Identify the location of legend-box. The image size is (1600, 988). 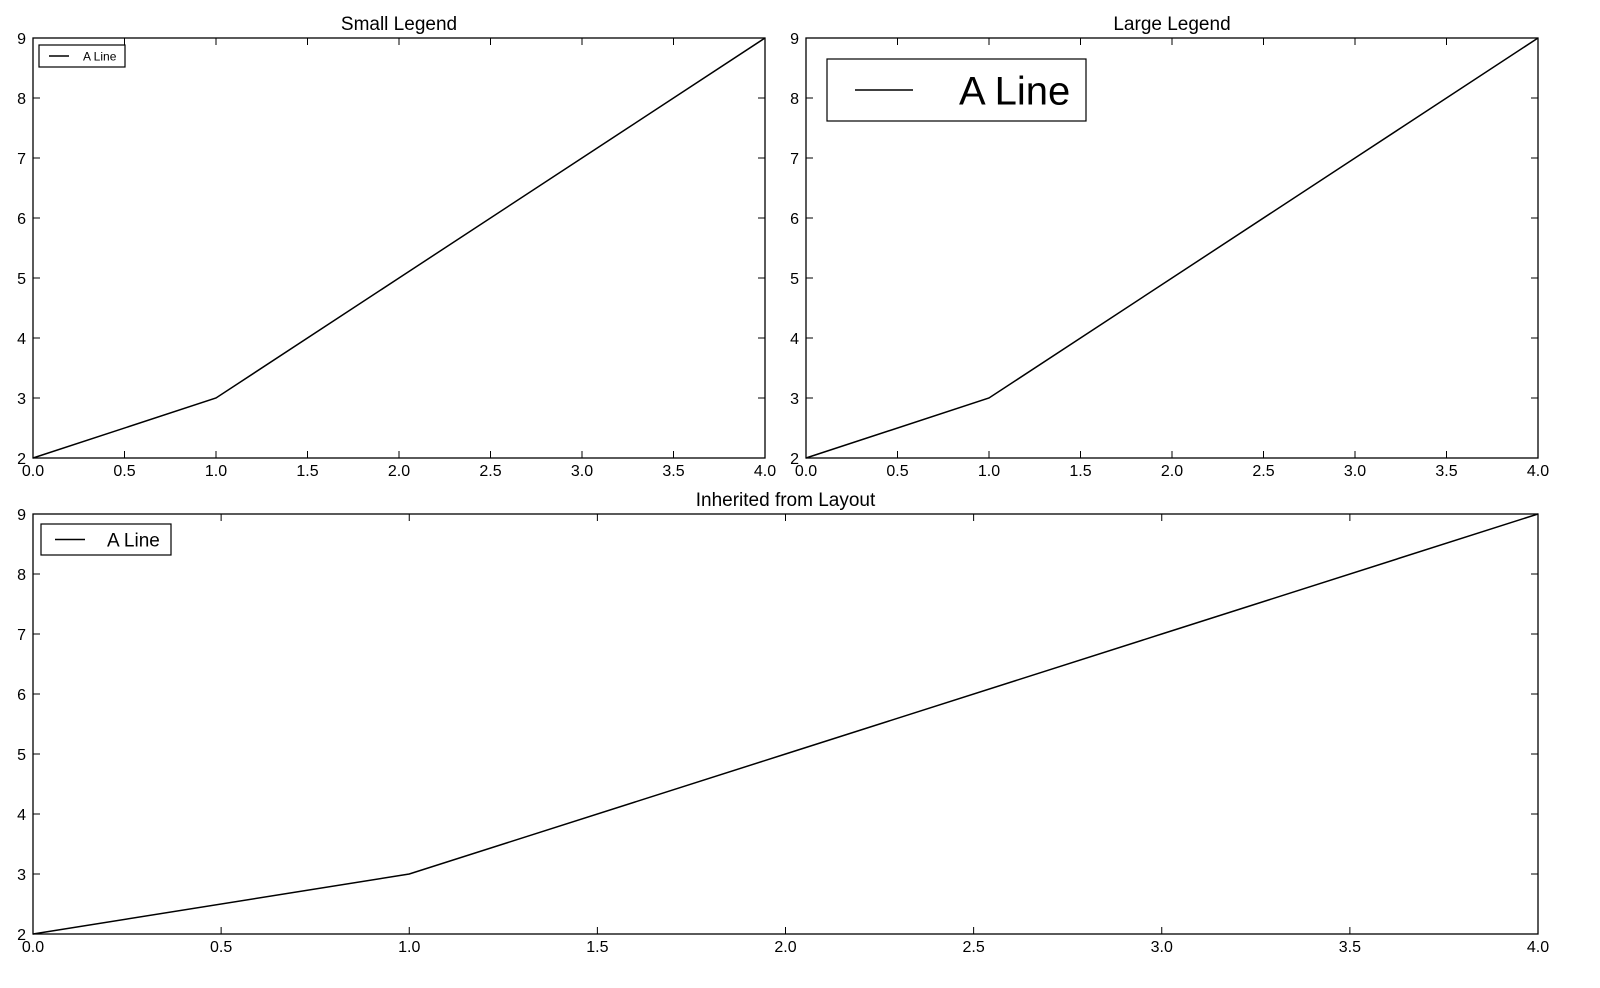
(82, 56).